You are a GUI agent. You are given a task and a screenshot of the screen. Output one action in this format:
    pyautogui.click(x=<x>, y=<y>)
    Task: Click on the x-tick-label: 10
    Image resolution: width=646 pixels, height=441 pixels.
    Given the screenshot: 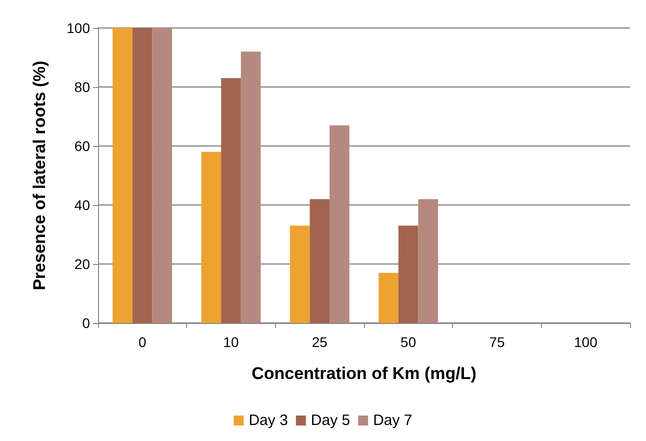 What is the action you would take?
    pyautogui.click(x=231, y=342)
    